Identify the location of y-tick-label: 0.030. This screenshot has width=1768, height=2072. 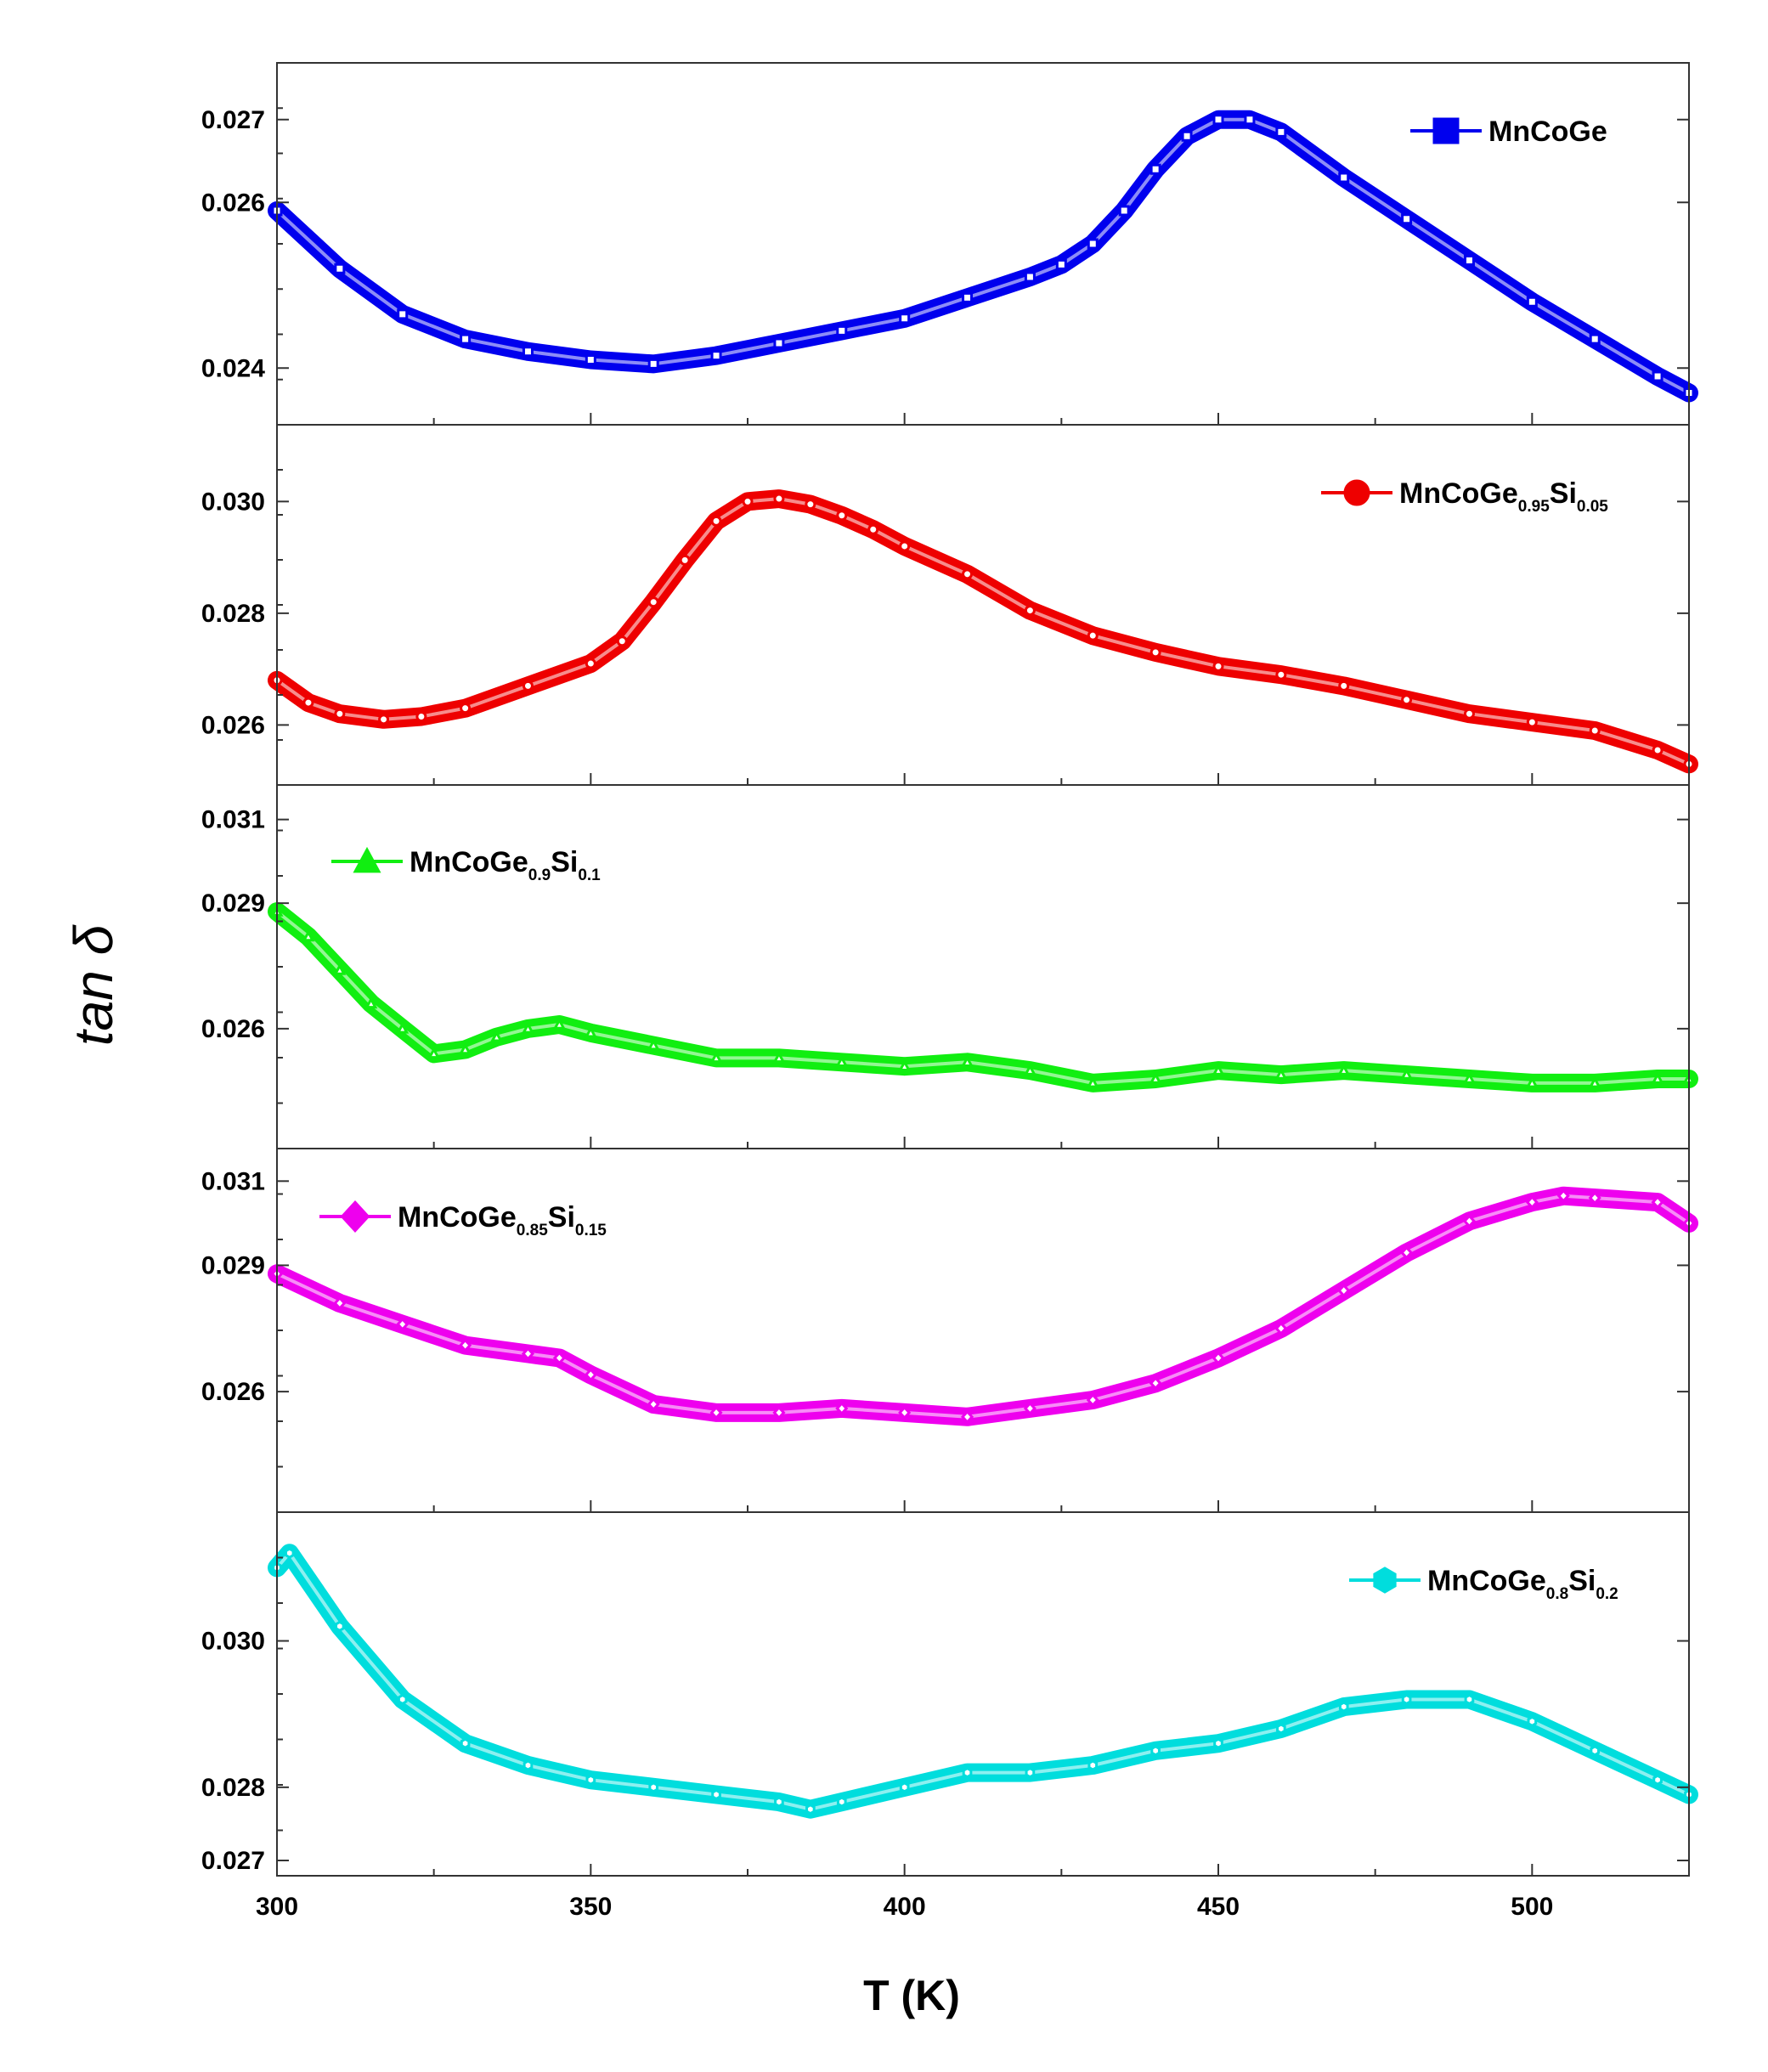
(233, 502).